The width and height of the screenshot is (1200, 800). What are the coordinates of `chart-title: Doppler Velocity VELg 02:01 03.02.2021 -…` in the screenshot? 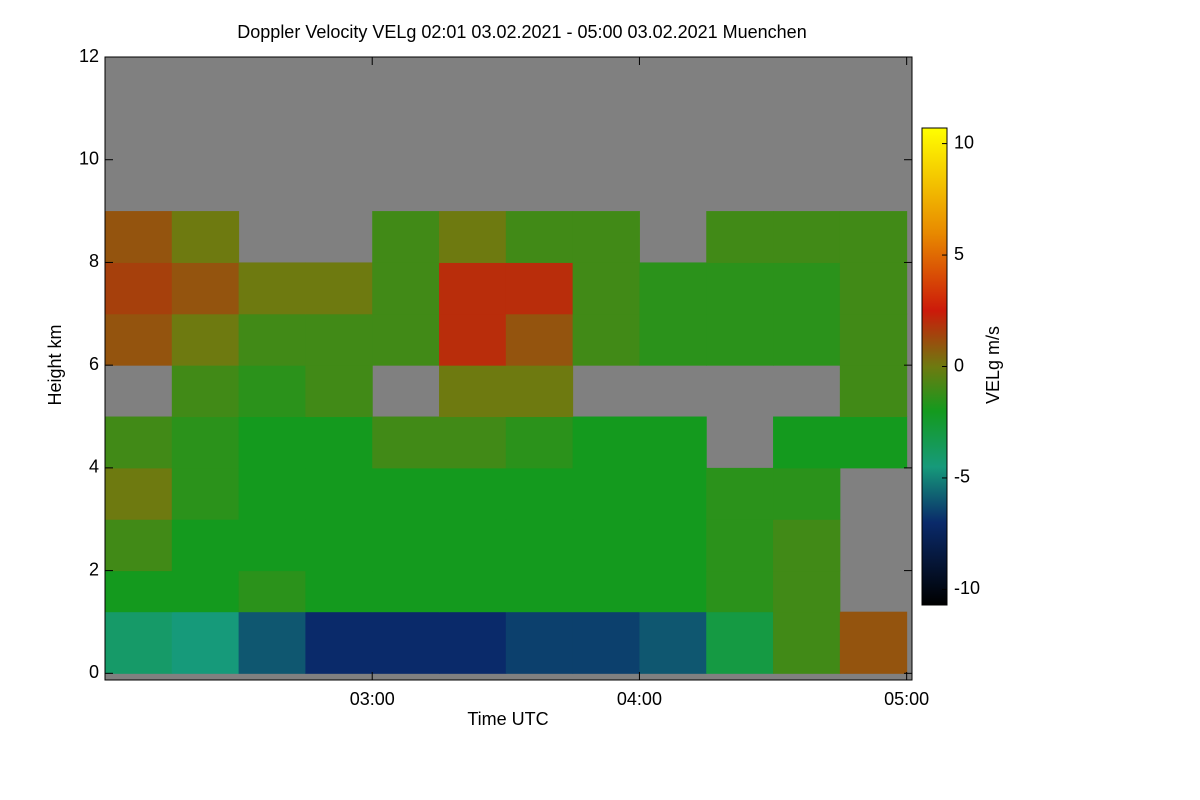 It's located at (521, 32).